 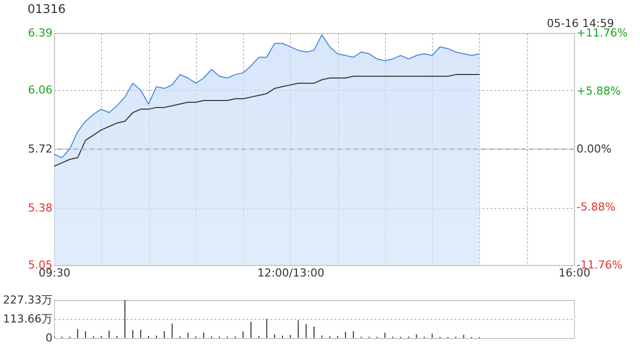 I want to click on y-tick-label: 227.33万, so click(x=27, y=300).